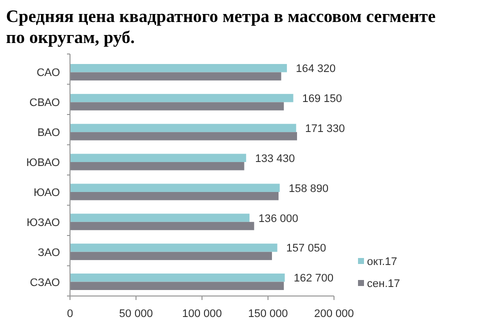  What do you see at coordinates (308, 188) in the screenshot?
I see `data-label: 158 890` at bounding box center [308, 188].